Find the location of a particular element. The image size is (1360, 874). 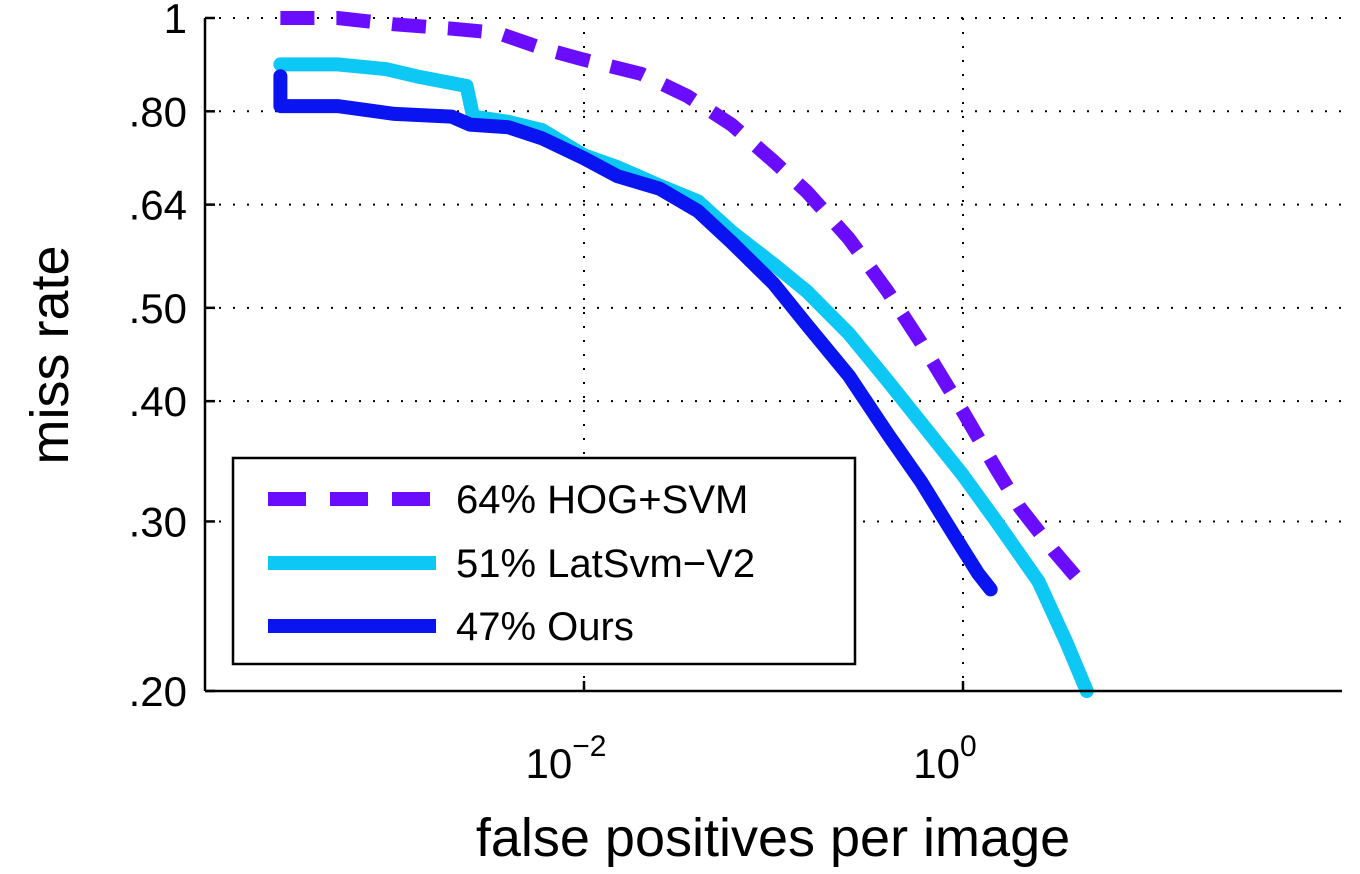

y-tick-label: .40 is located at coordinates (158, 401).